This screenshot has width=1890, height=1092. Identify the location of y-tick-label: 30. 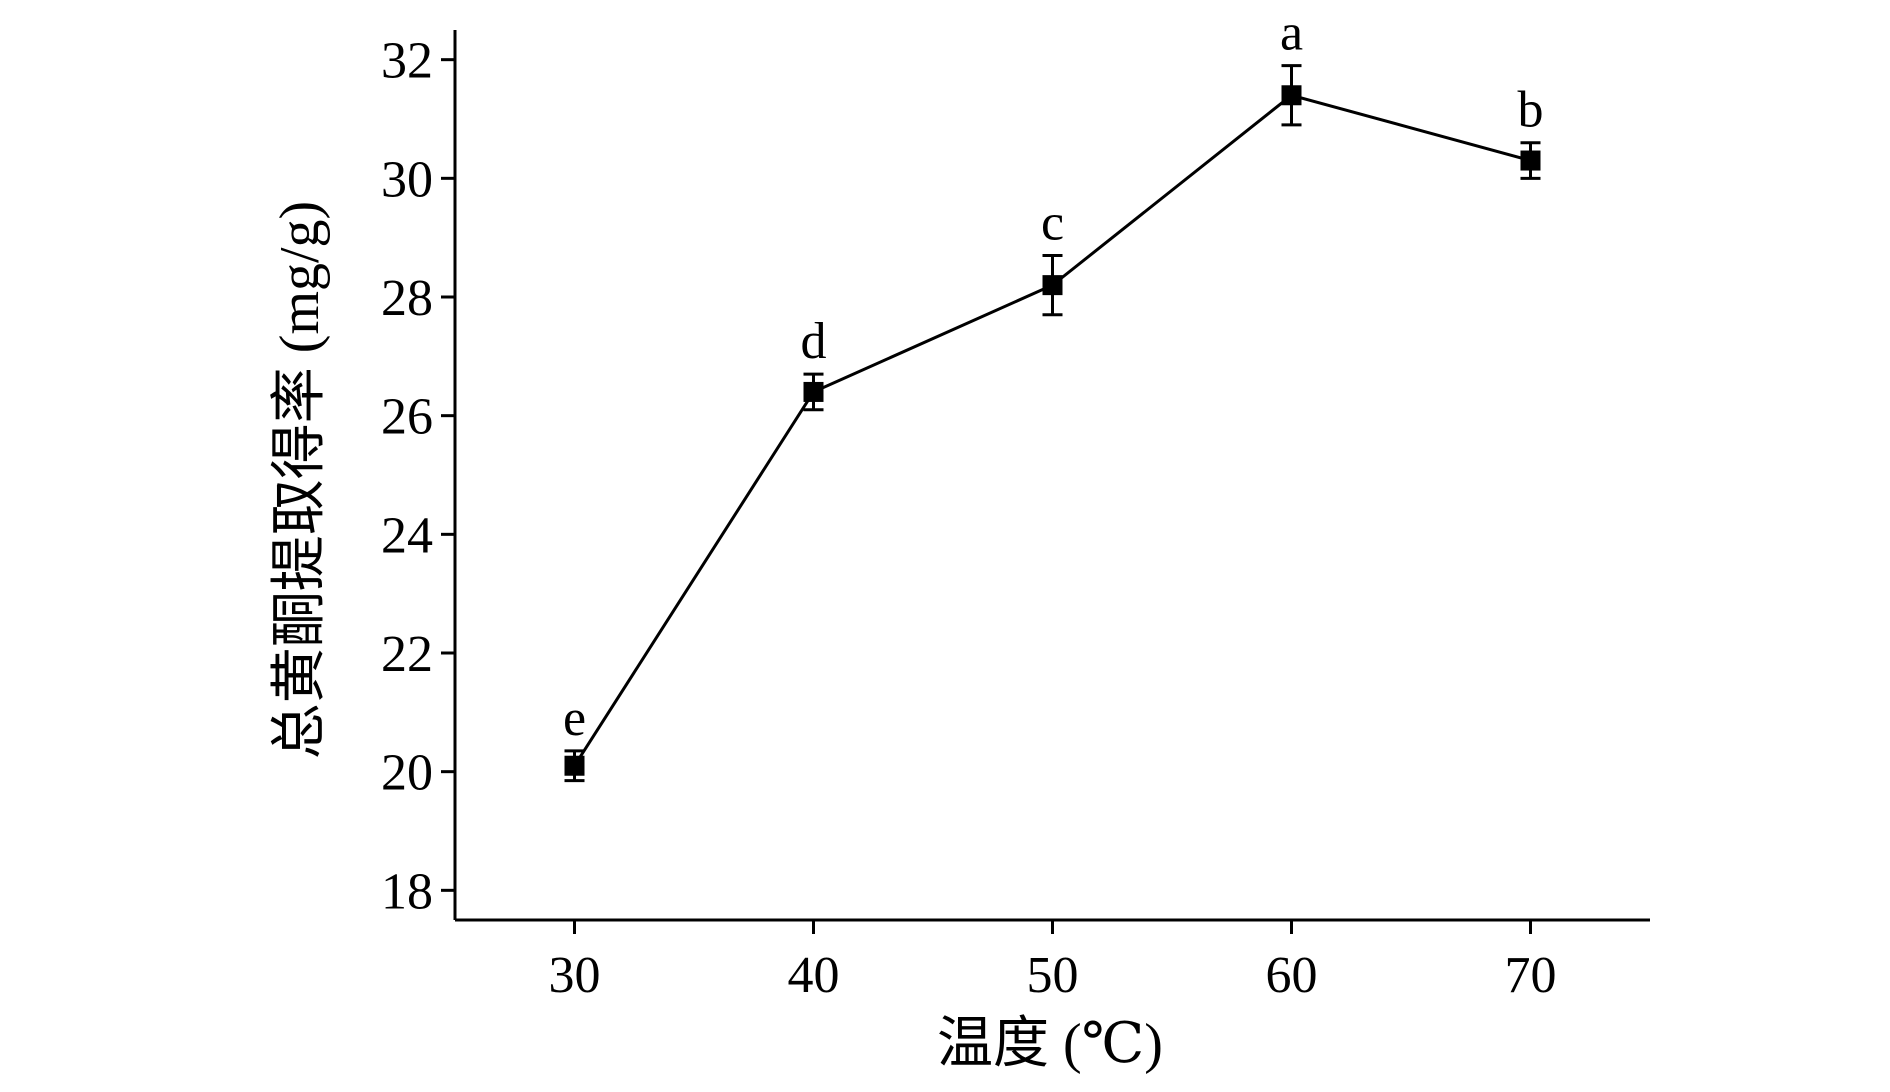
(407, 179).